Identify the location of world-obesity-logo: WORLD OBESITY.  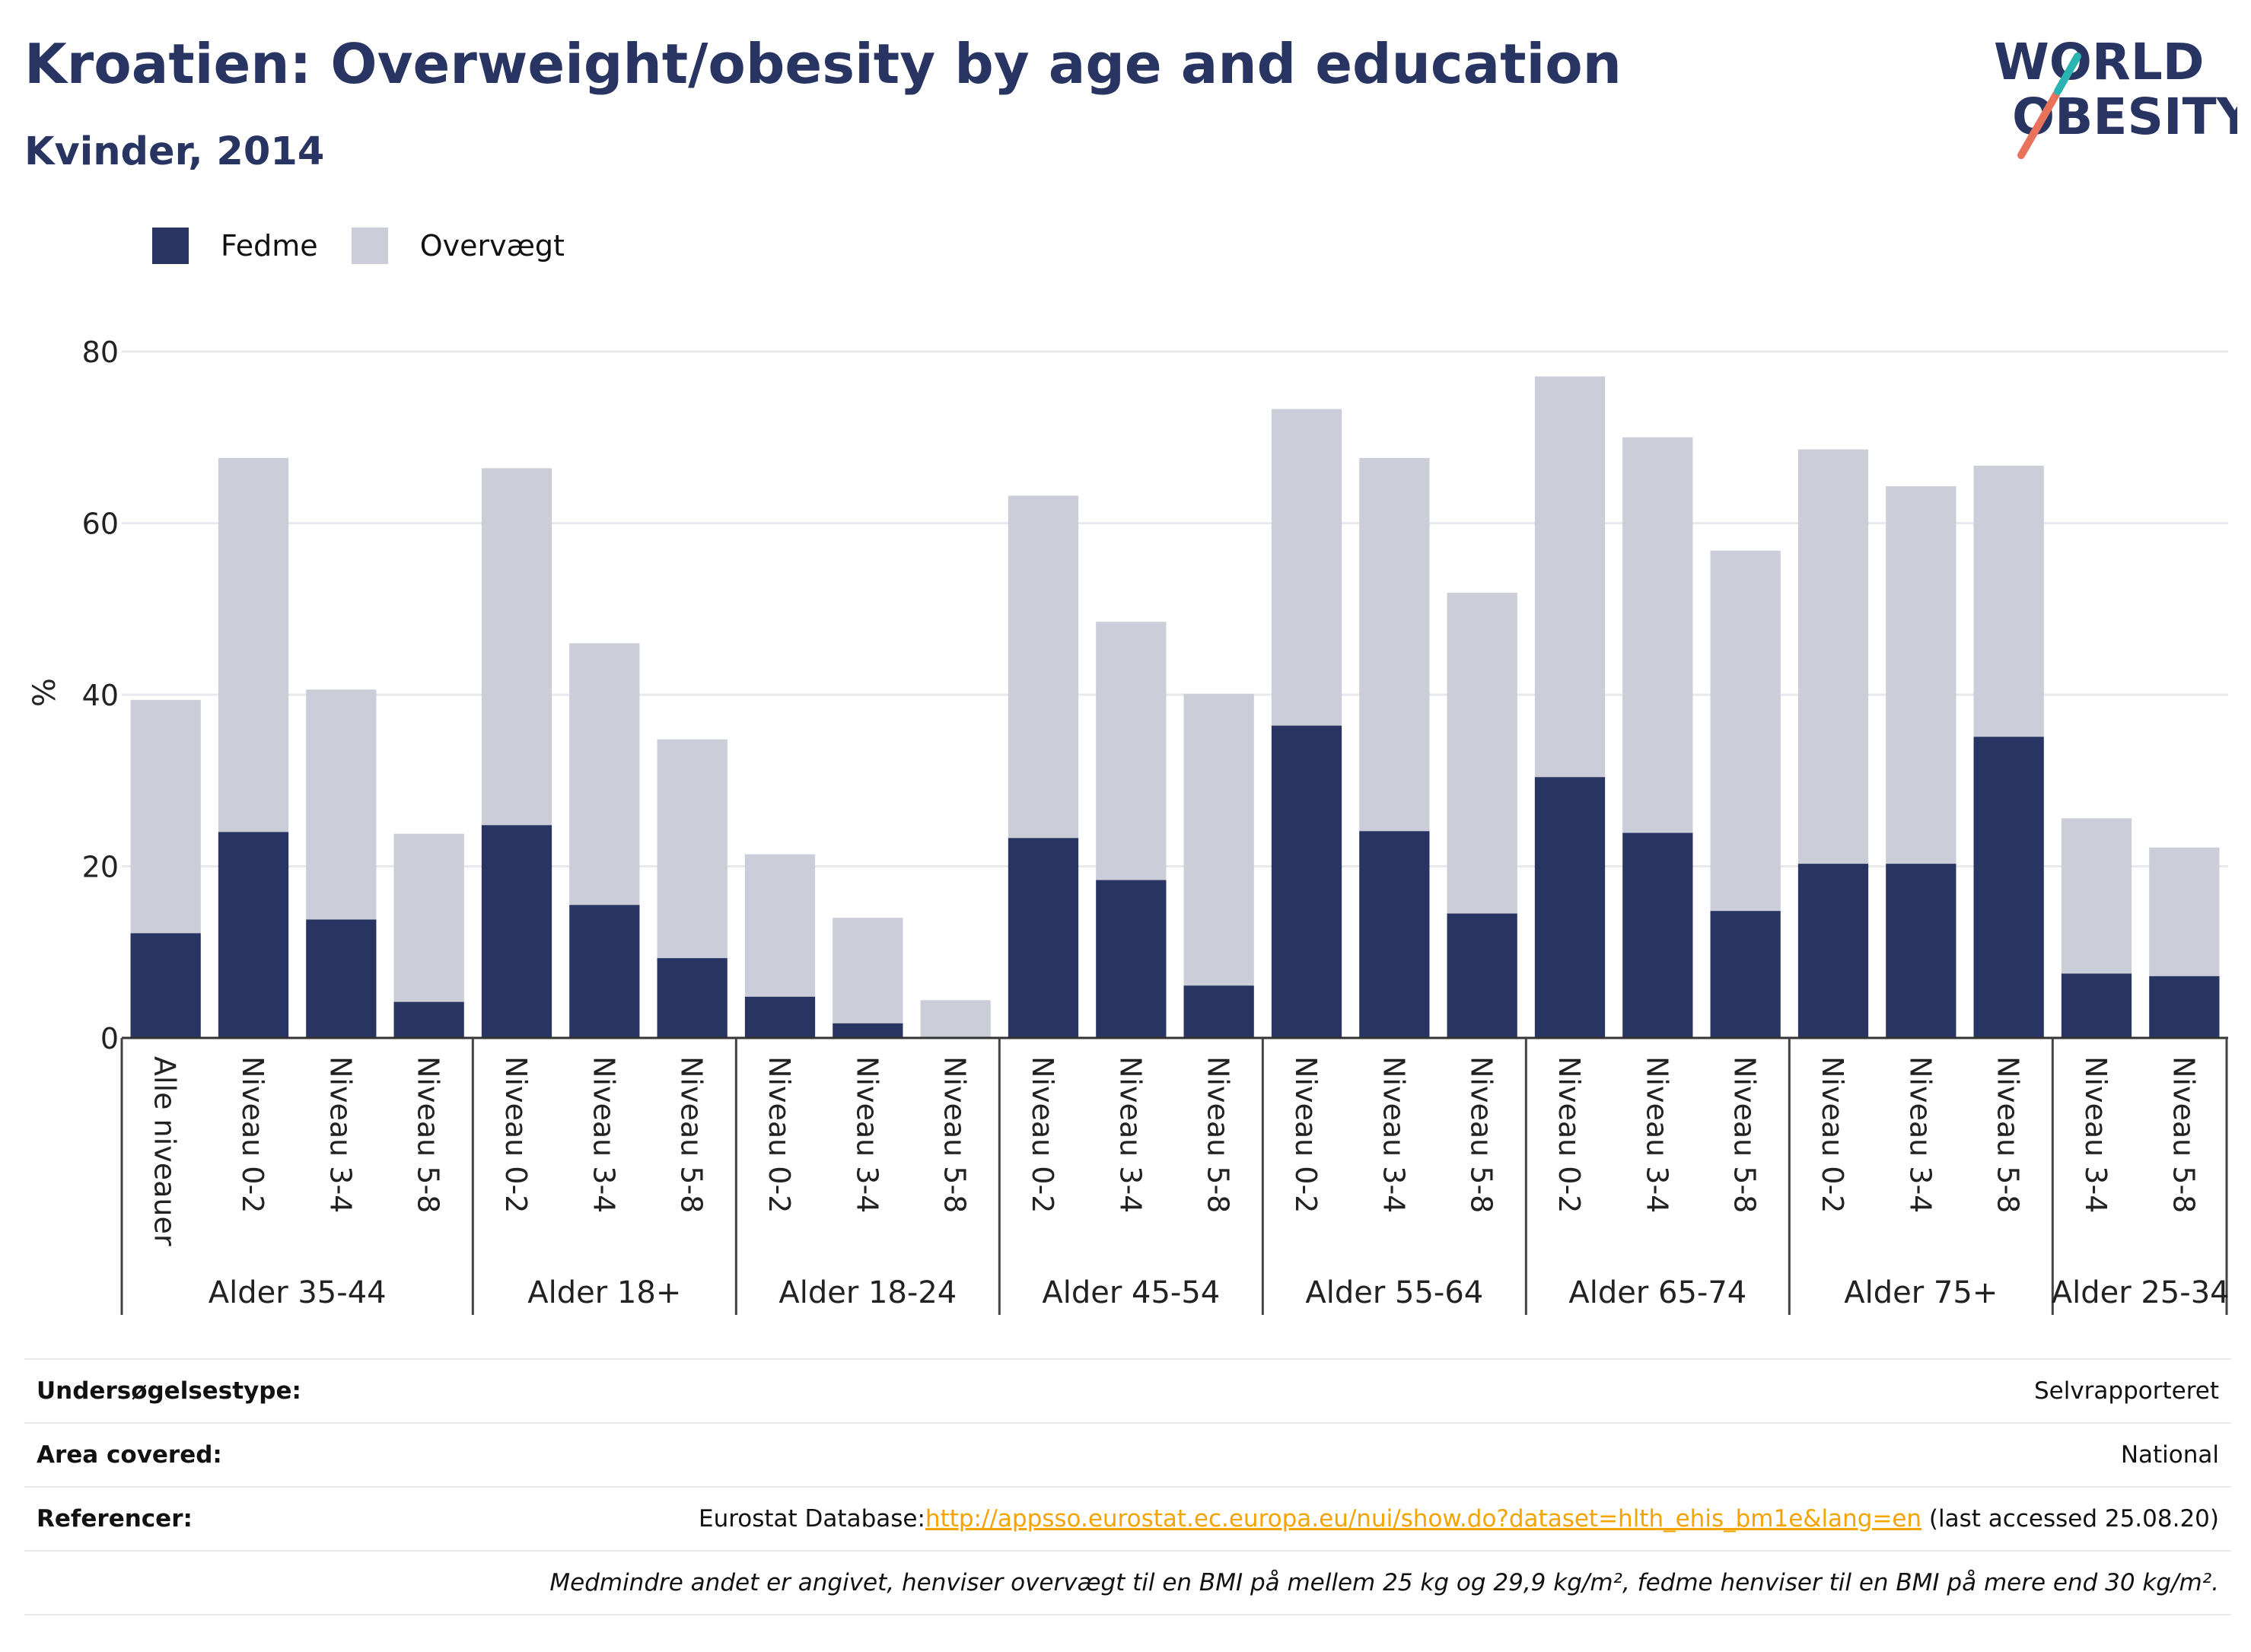
(2115, 96).